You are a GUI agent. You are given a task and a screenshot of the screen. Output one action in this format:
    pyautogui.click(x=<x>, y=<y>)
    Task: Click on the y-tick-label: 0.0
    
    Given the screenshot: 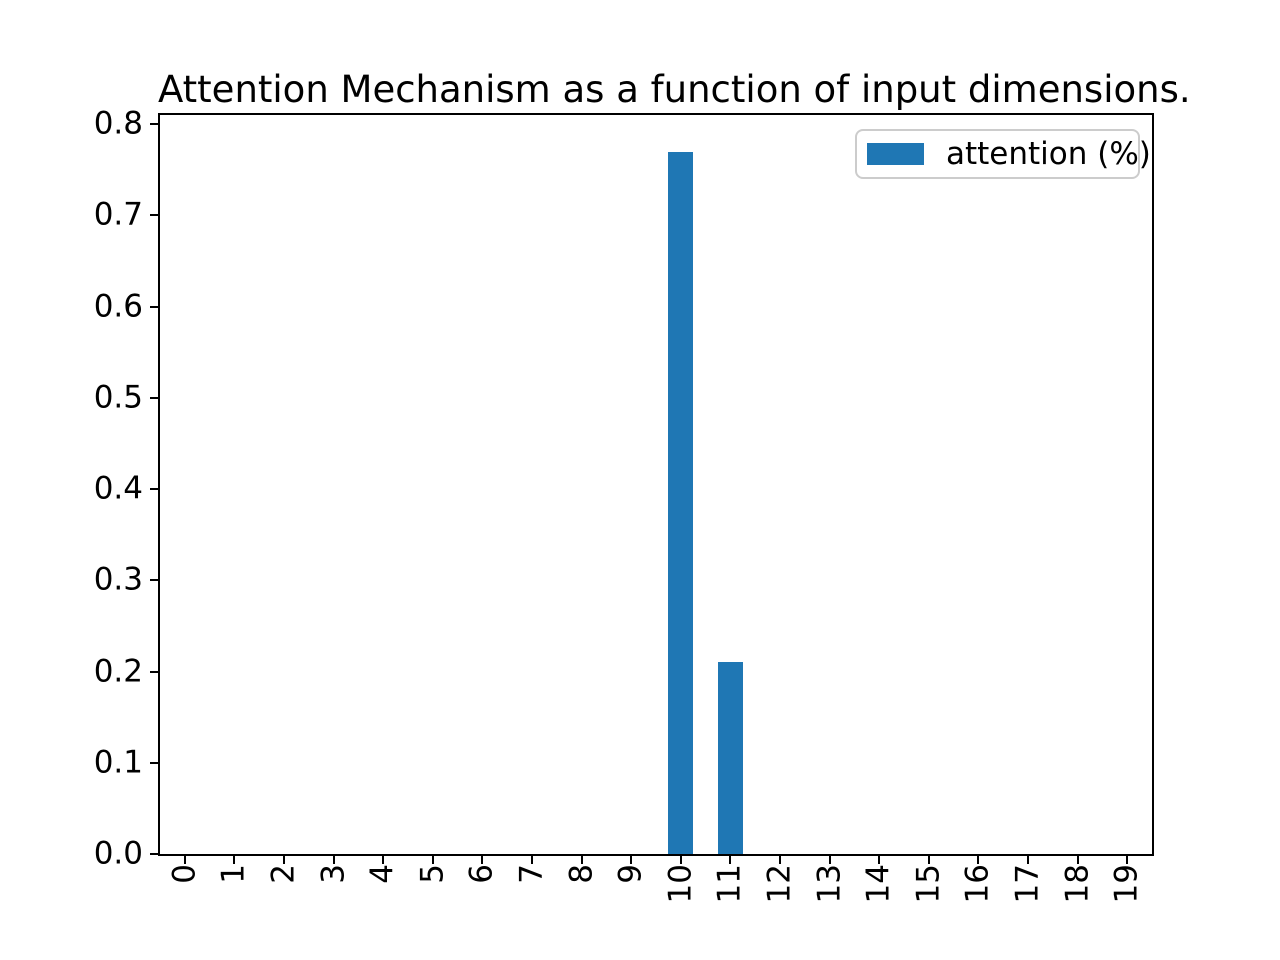 What is the action you would take?
    pyautogui.click(x=118, y=853)
    